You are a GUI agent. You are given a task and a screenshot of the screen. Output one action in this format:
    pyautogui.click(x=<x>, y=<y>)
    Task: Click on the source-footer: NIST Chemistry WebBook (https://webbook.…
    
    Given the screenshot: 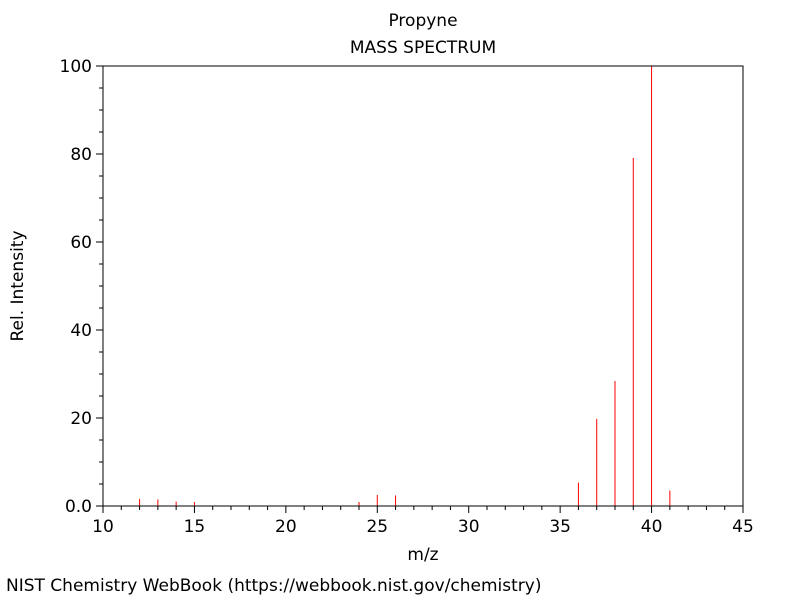 What is the action you would take?
    pyautogui.click(x=274, y=586)
    